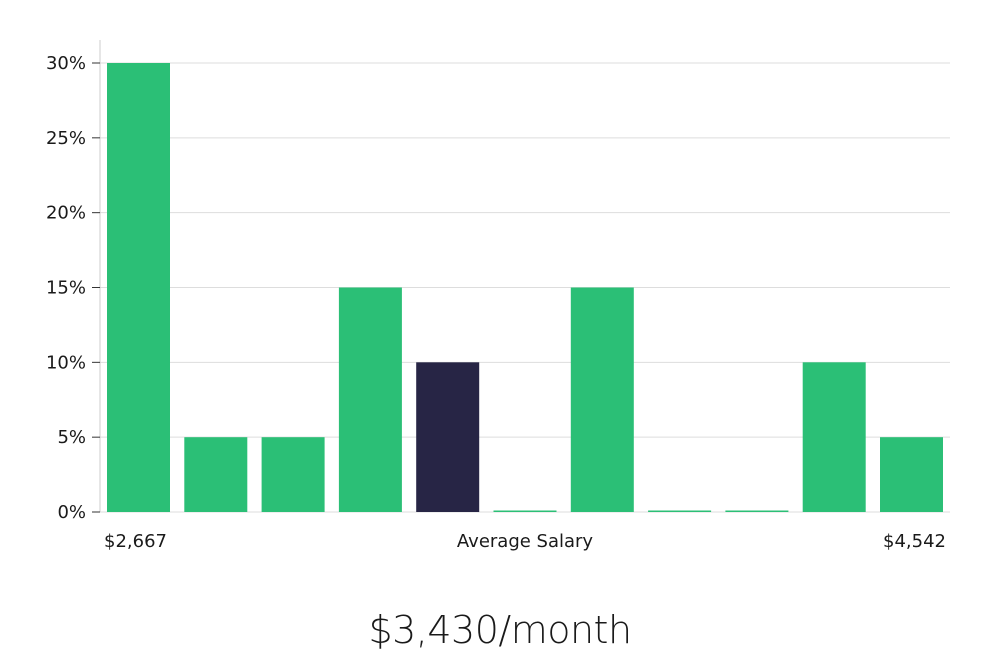  I want to click on y-tick-label: 25%, so click(66, 138).